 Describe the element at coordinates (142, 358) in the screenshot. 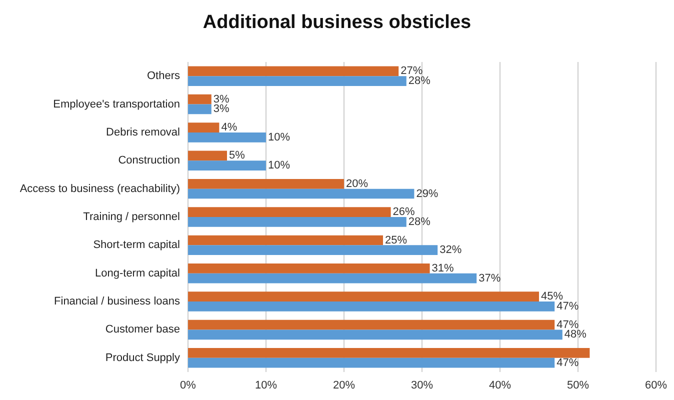

I see `y-tick-label: Product Supply` at that location.